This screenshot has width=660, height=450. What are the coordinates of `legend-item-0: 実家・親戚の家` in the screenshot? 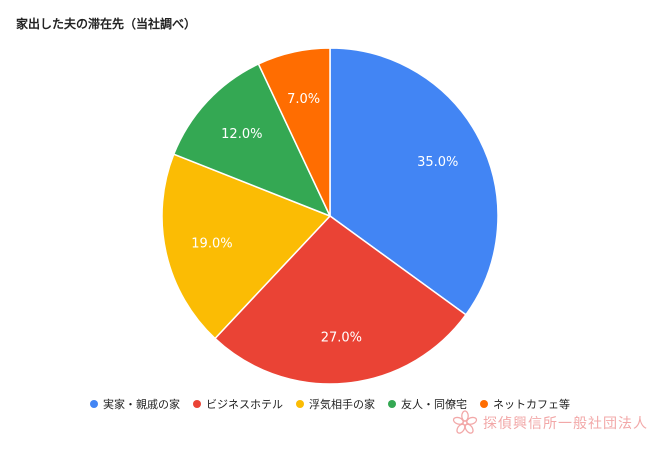 It's located at (135, 404).